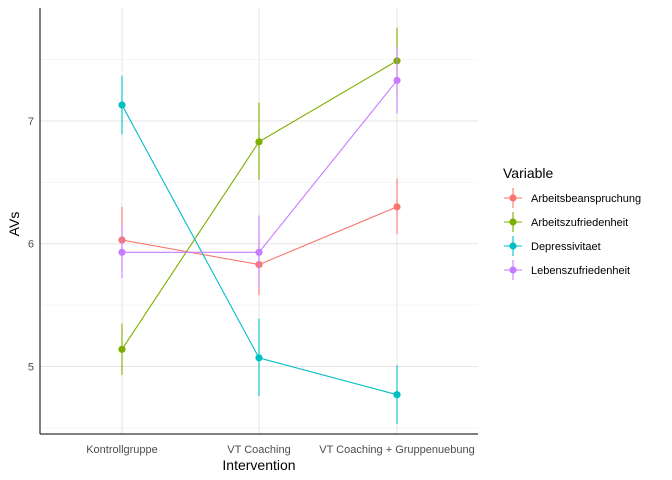  What do you see at coordinates (580, 271) in the screenshot?
I see `legend-label: Lebenszufriedenheit` at bounding box center [580, 271].